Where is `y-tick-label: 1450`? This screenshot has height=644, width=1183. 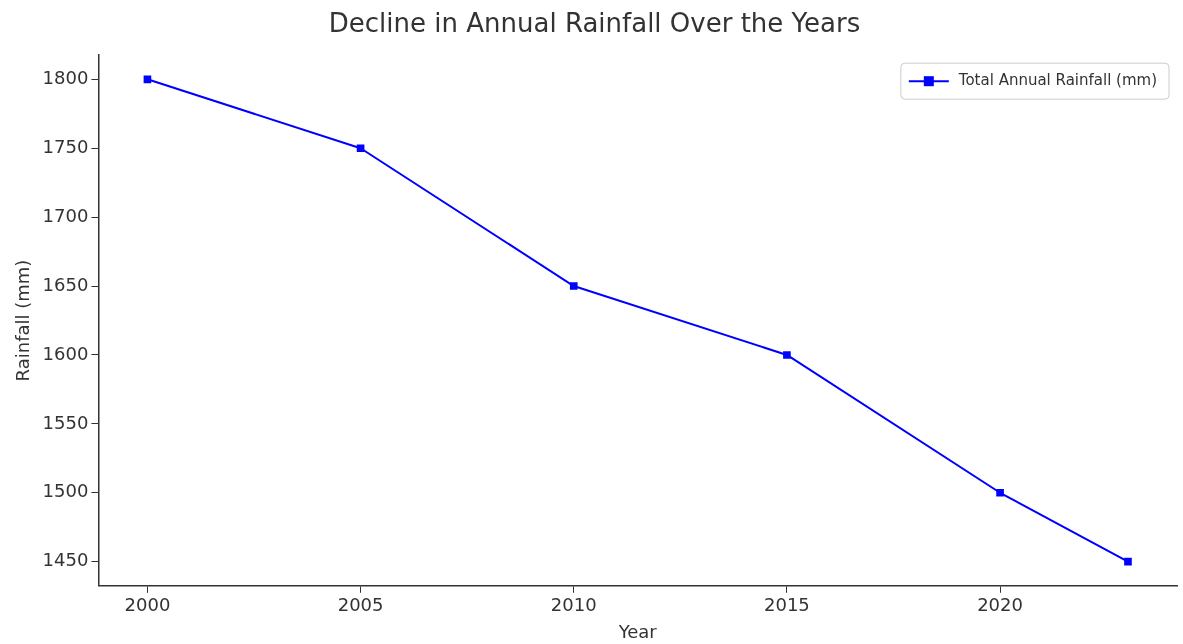 y-tick-label: 1450 is located at coordinates (65, 560).